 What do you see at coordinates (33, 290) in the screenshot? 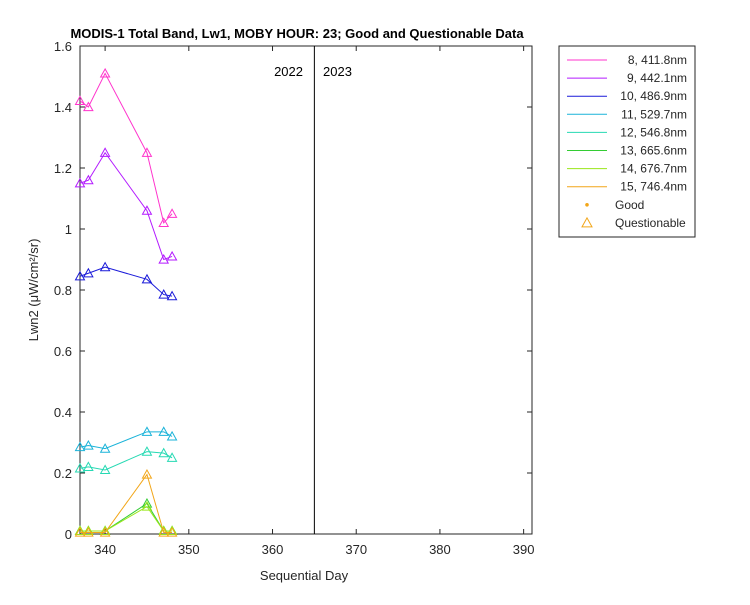
I see `y-axis-label: Lwn2 (μW/cm²/sr)` at bounding box center [33, 290].